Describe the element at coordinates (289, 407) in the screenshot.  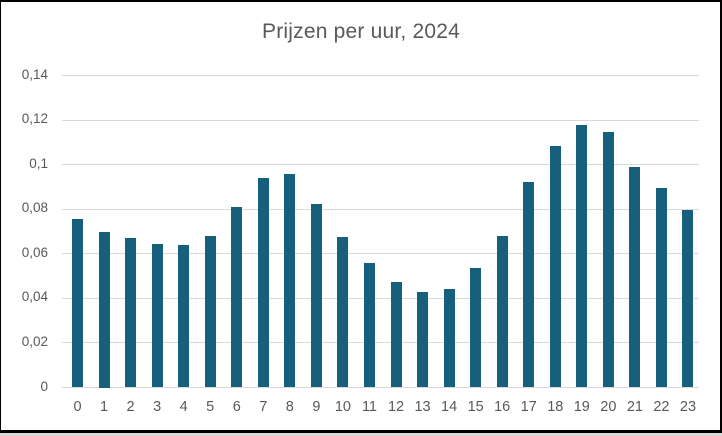
I see `x-tick-label: 8` at that location.